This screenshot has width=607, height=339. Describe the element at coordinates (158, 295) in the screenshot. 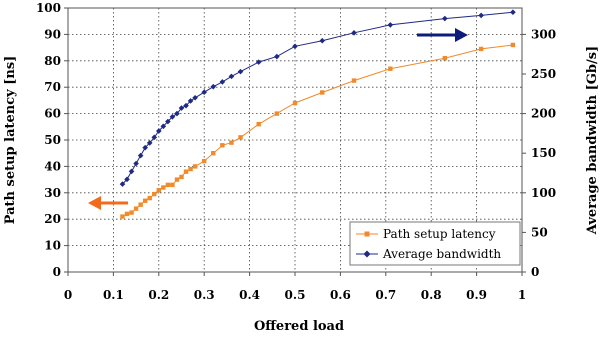

I see `x-tick-label: 0.2` at that location.